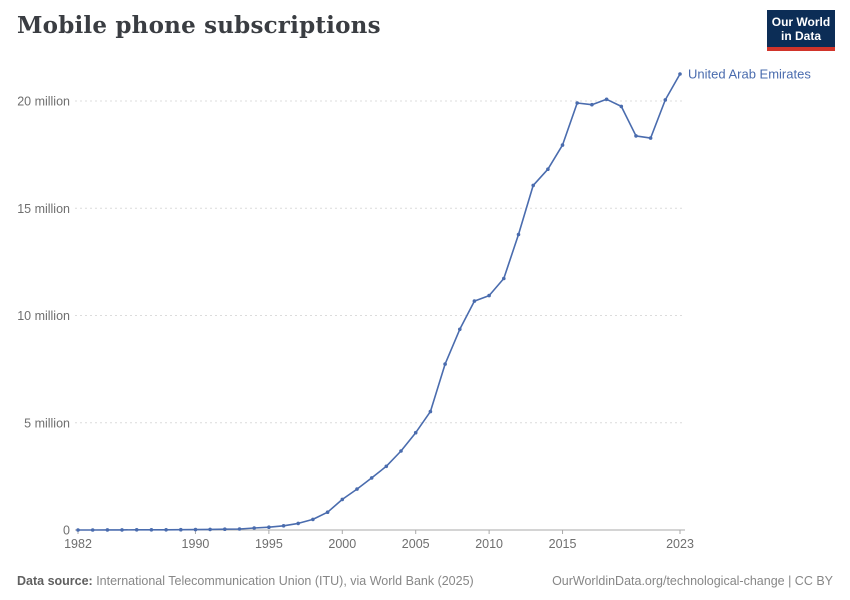 The width and height of the screenshot is (850, 600). Describe the element at coordinates (43, 316) in the screenshot. I see `y-tick-label: 10 million` at that location.